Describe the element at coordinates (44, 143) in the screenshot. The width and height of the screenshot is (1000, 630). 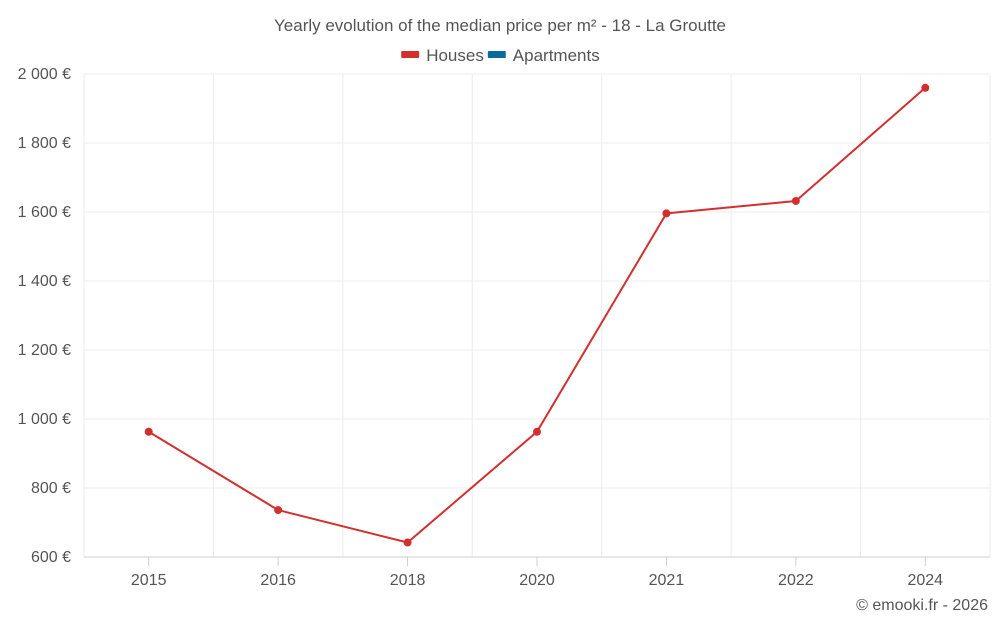
I see `y-tick-label: 1 800 €` at that location.